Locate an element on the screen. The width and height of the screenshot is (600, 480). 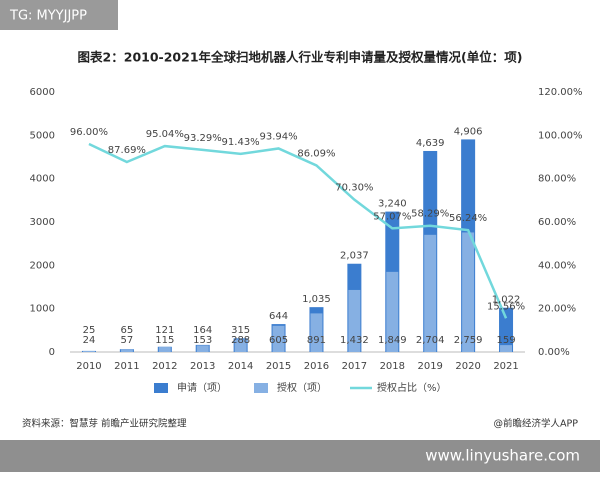
y-tick-label: 3000 is located at coordinates (42, 222).